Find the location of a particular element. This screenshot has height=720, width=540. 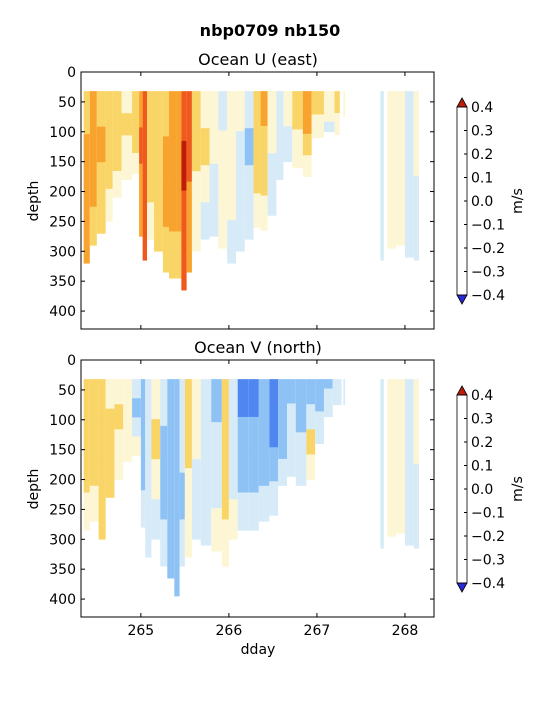

colorbar-tick-label: −0.2 is located at coordinates (488, 537).